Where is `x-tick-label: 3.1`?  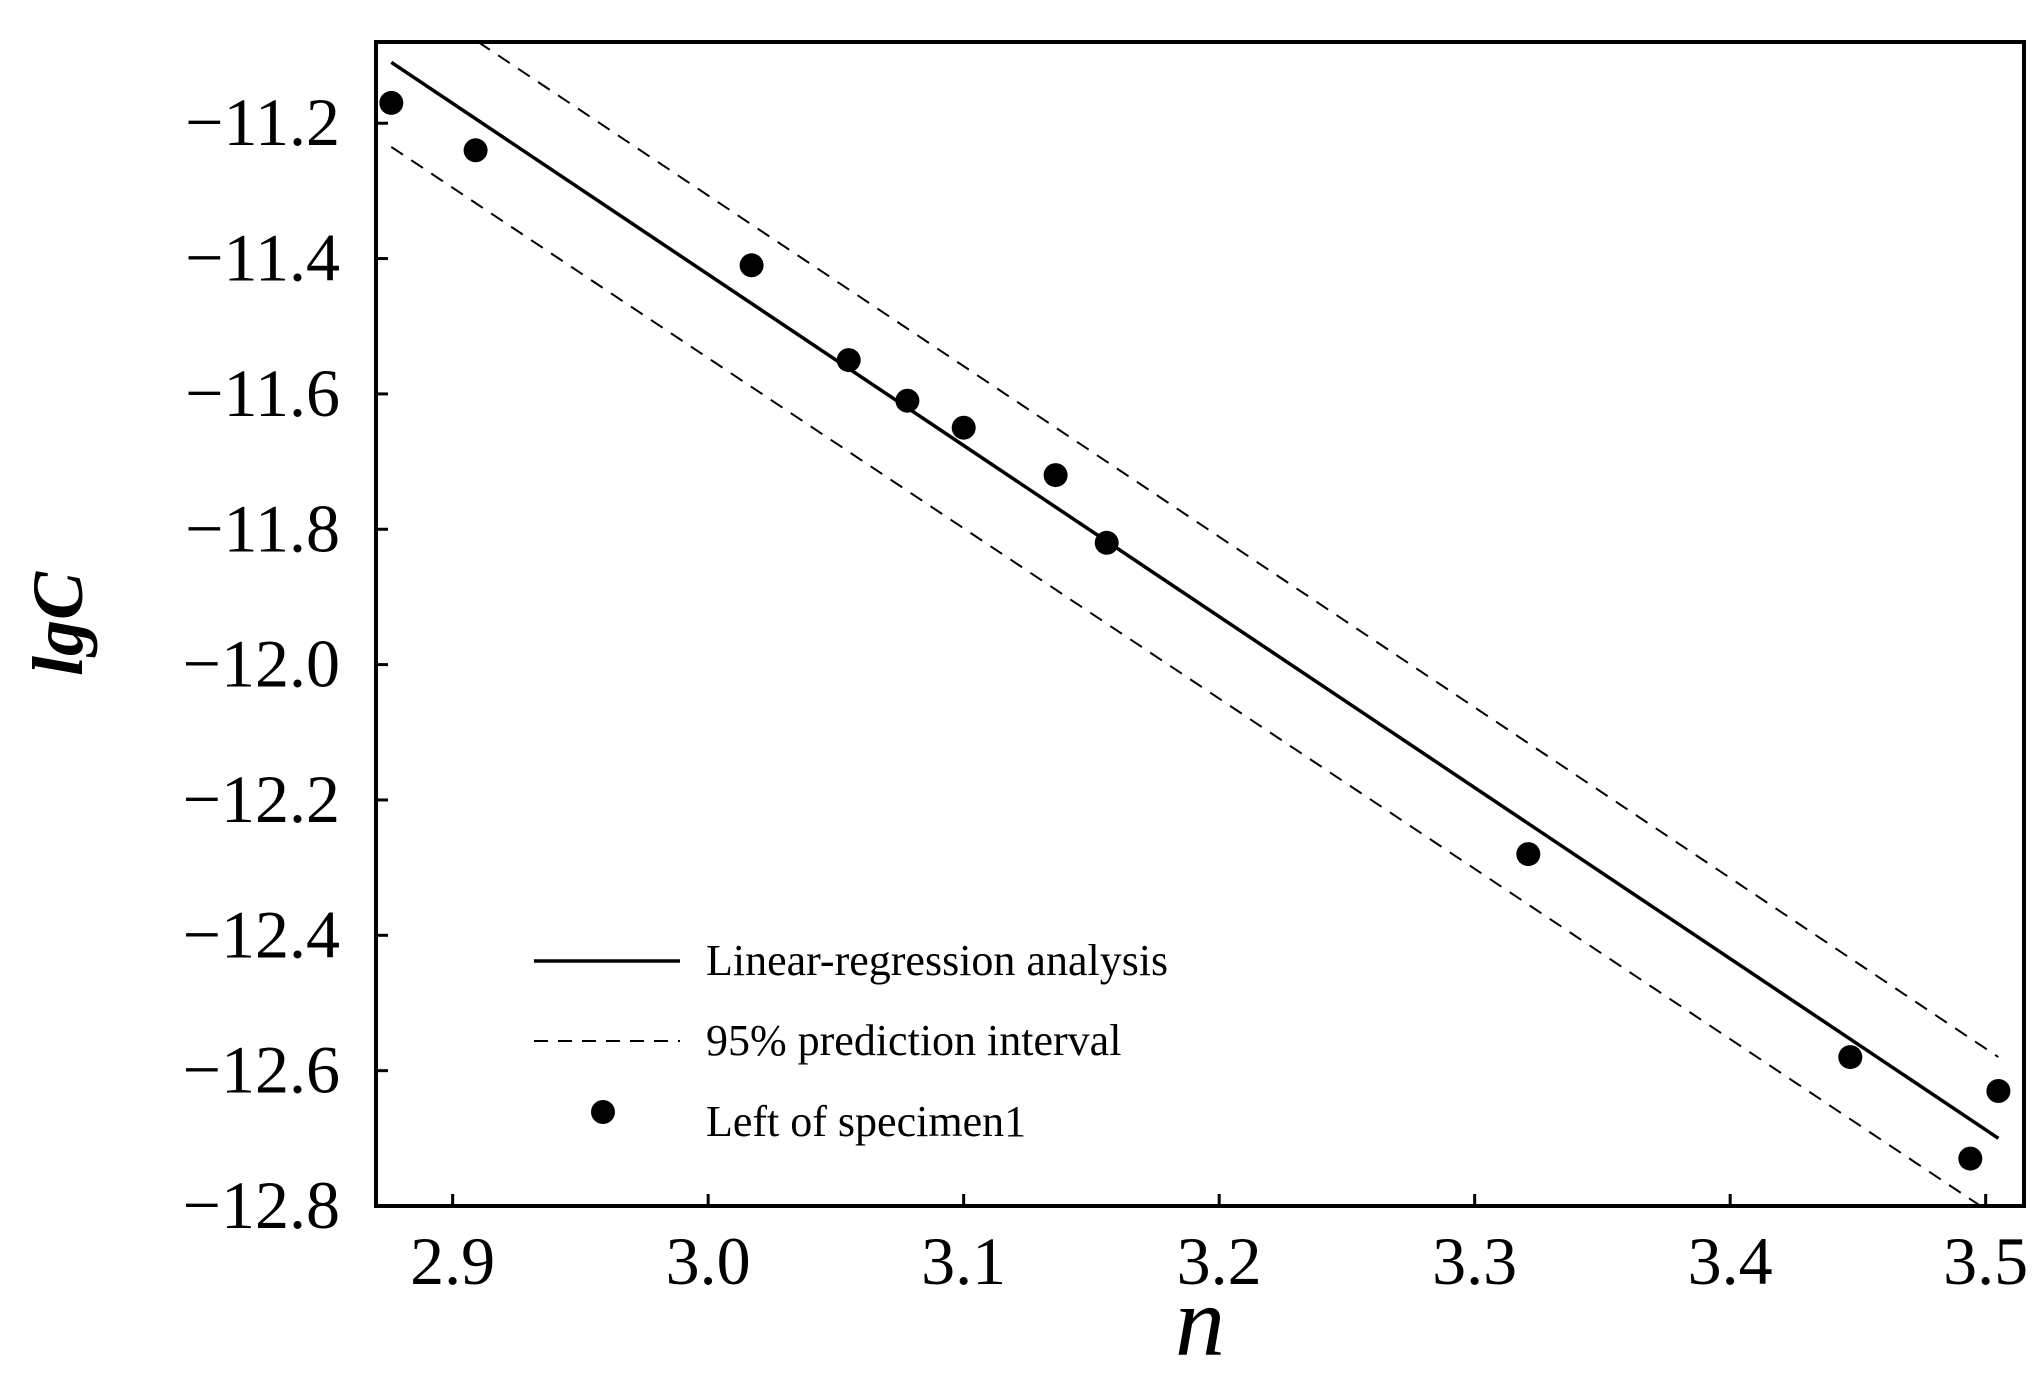 x-tick-label: 3.1 is located at coordinates (963, 1261).